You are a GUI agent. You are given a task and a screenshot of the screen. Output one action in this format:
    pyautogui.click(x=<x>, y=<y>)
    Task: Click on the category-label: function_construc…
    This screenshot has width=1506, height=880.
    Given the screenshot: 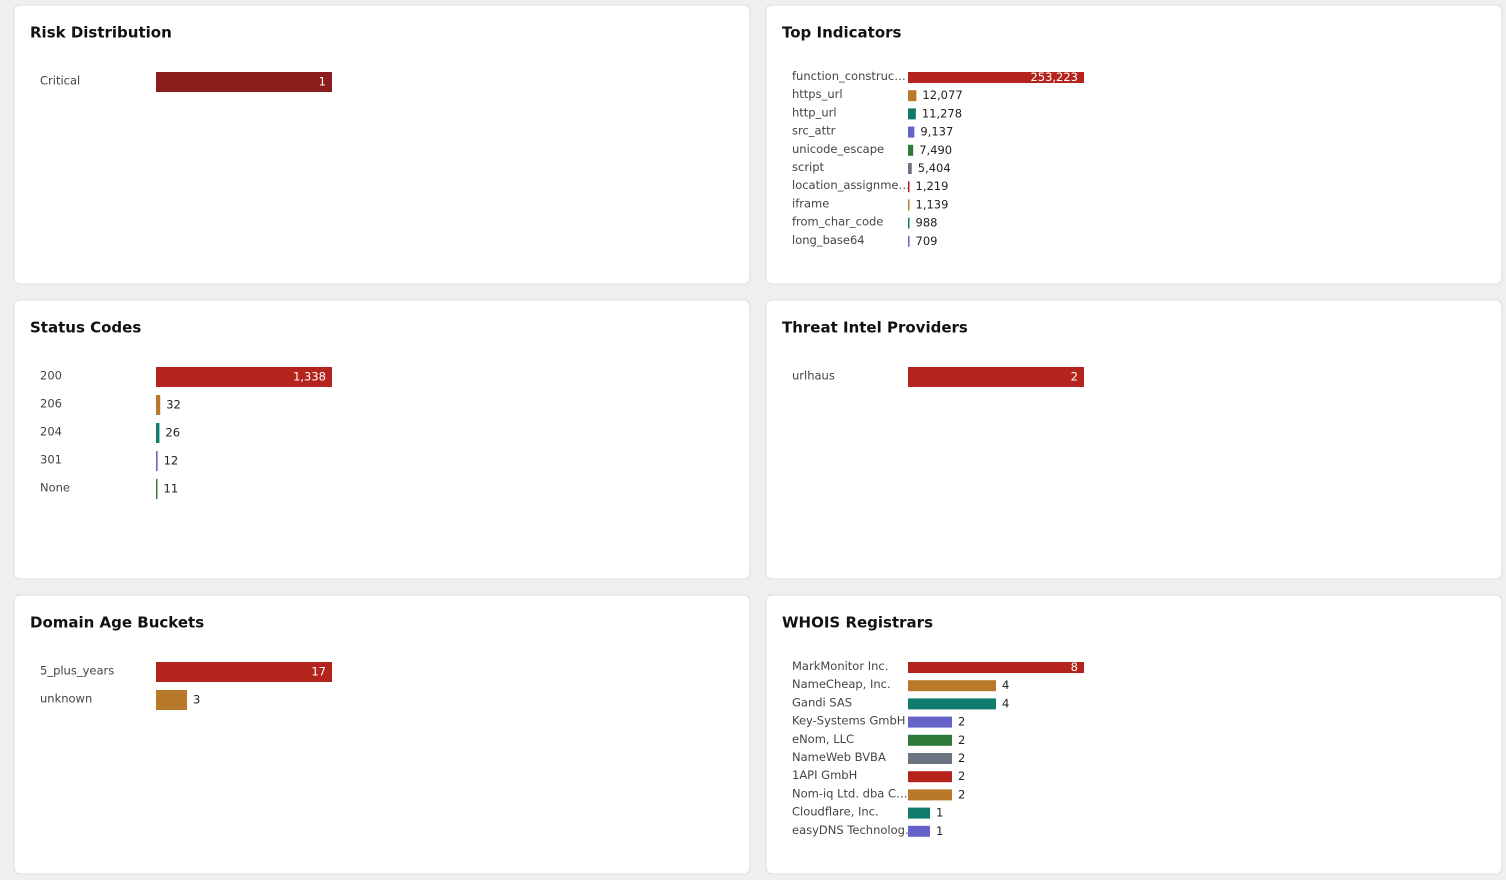 What is the action you would take?
    pyautogui.click(x=849, y=76)
    